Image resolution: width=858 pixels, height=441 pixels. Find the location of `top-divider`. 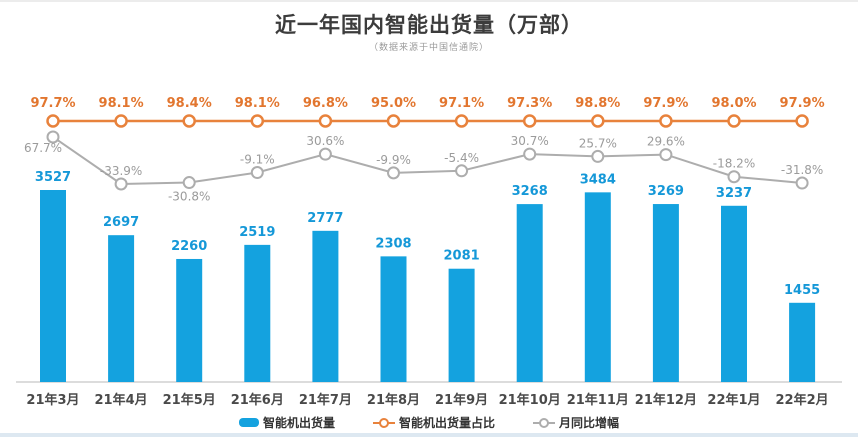

top-divider is located at coordinates (429, 1).